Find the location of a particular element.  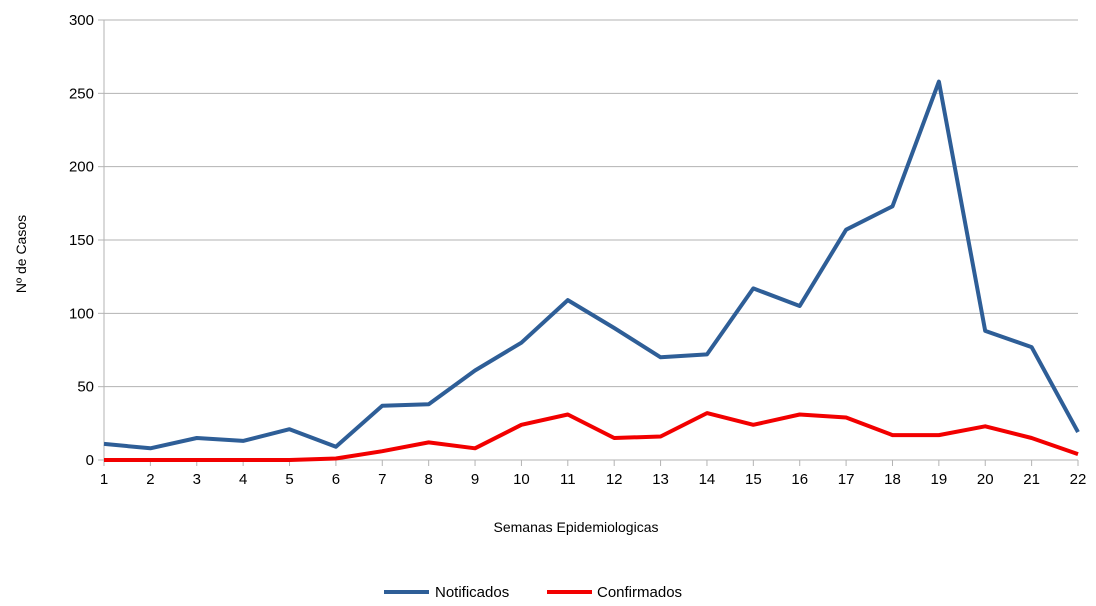

y-tick-label: 100 is located at coordinates (81, 313).